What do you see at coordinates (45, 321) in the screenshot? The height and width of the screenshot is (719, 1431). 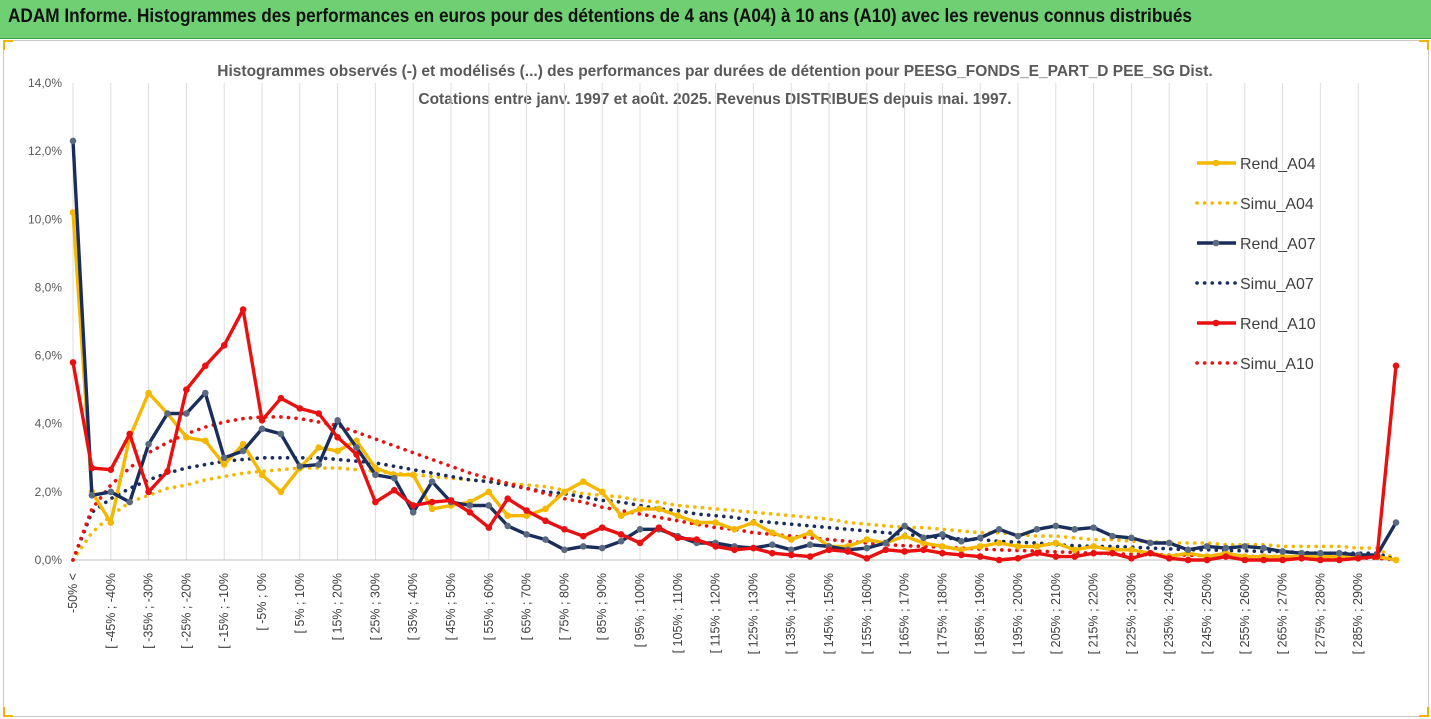 I see `y-axis: 0,0% 2,0% 4,0% 6,0% 8,0% 10,0% 12,0% 14,0%` at bounding box center [45, 321].